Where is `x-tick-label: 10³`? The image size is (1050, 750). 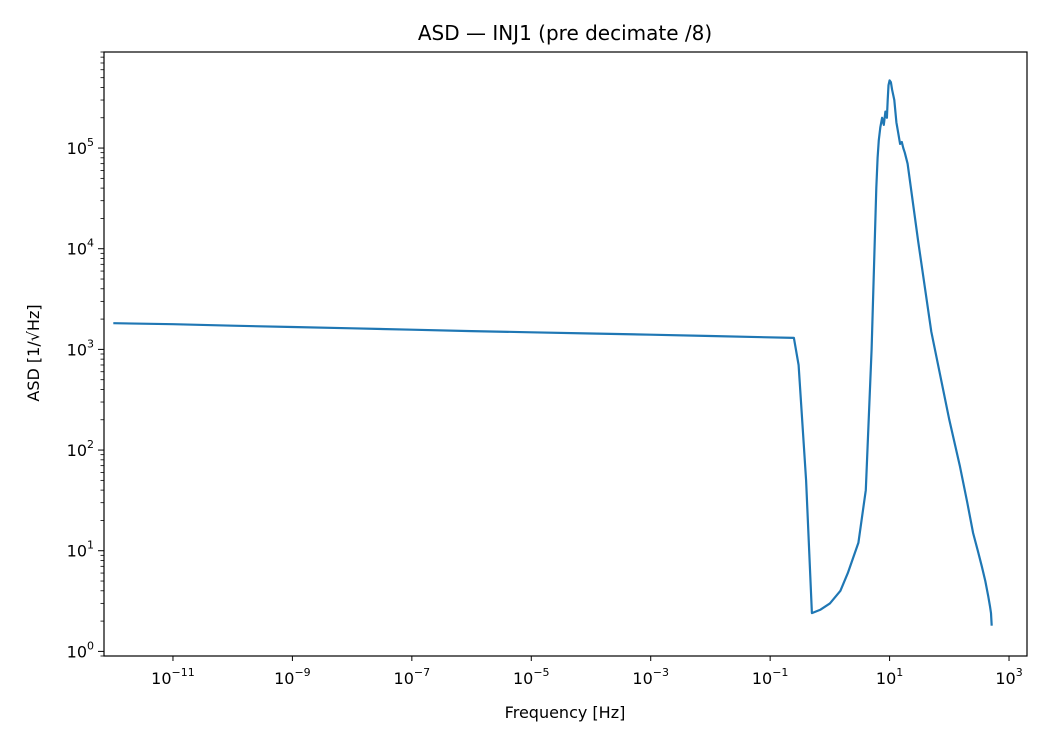
x-tick-label: 10³ is located at coordinates (1008, 677).